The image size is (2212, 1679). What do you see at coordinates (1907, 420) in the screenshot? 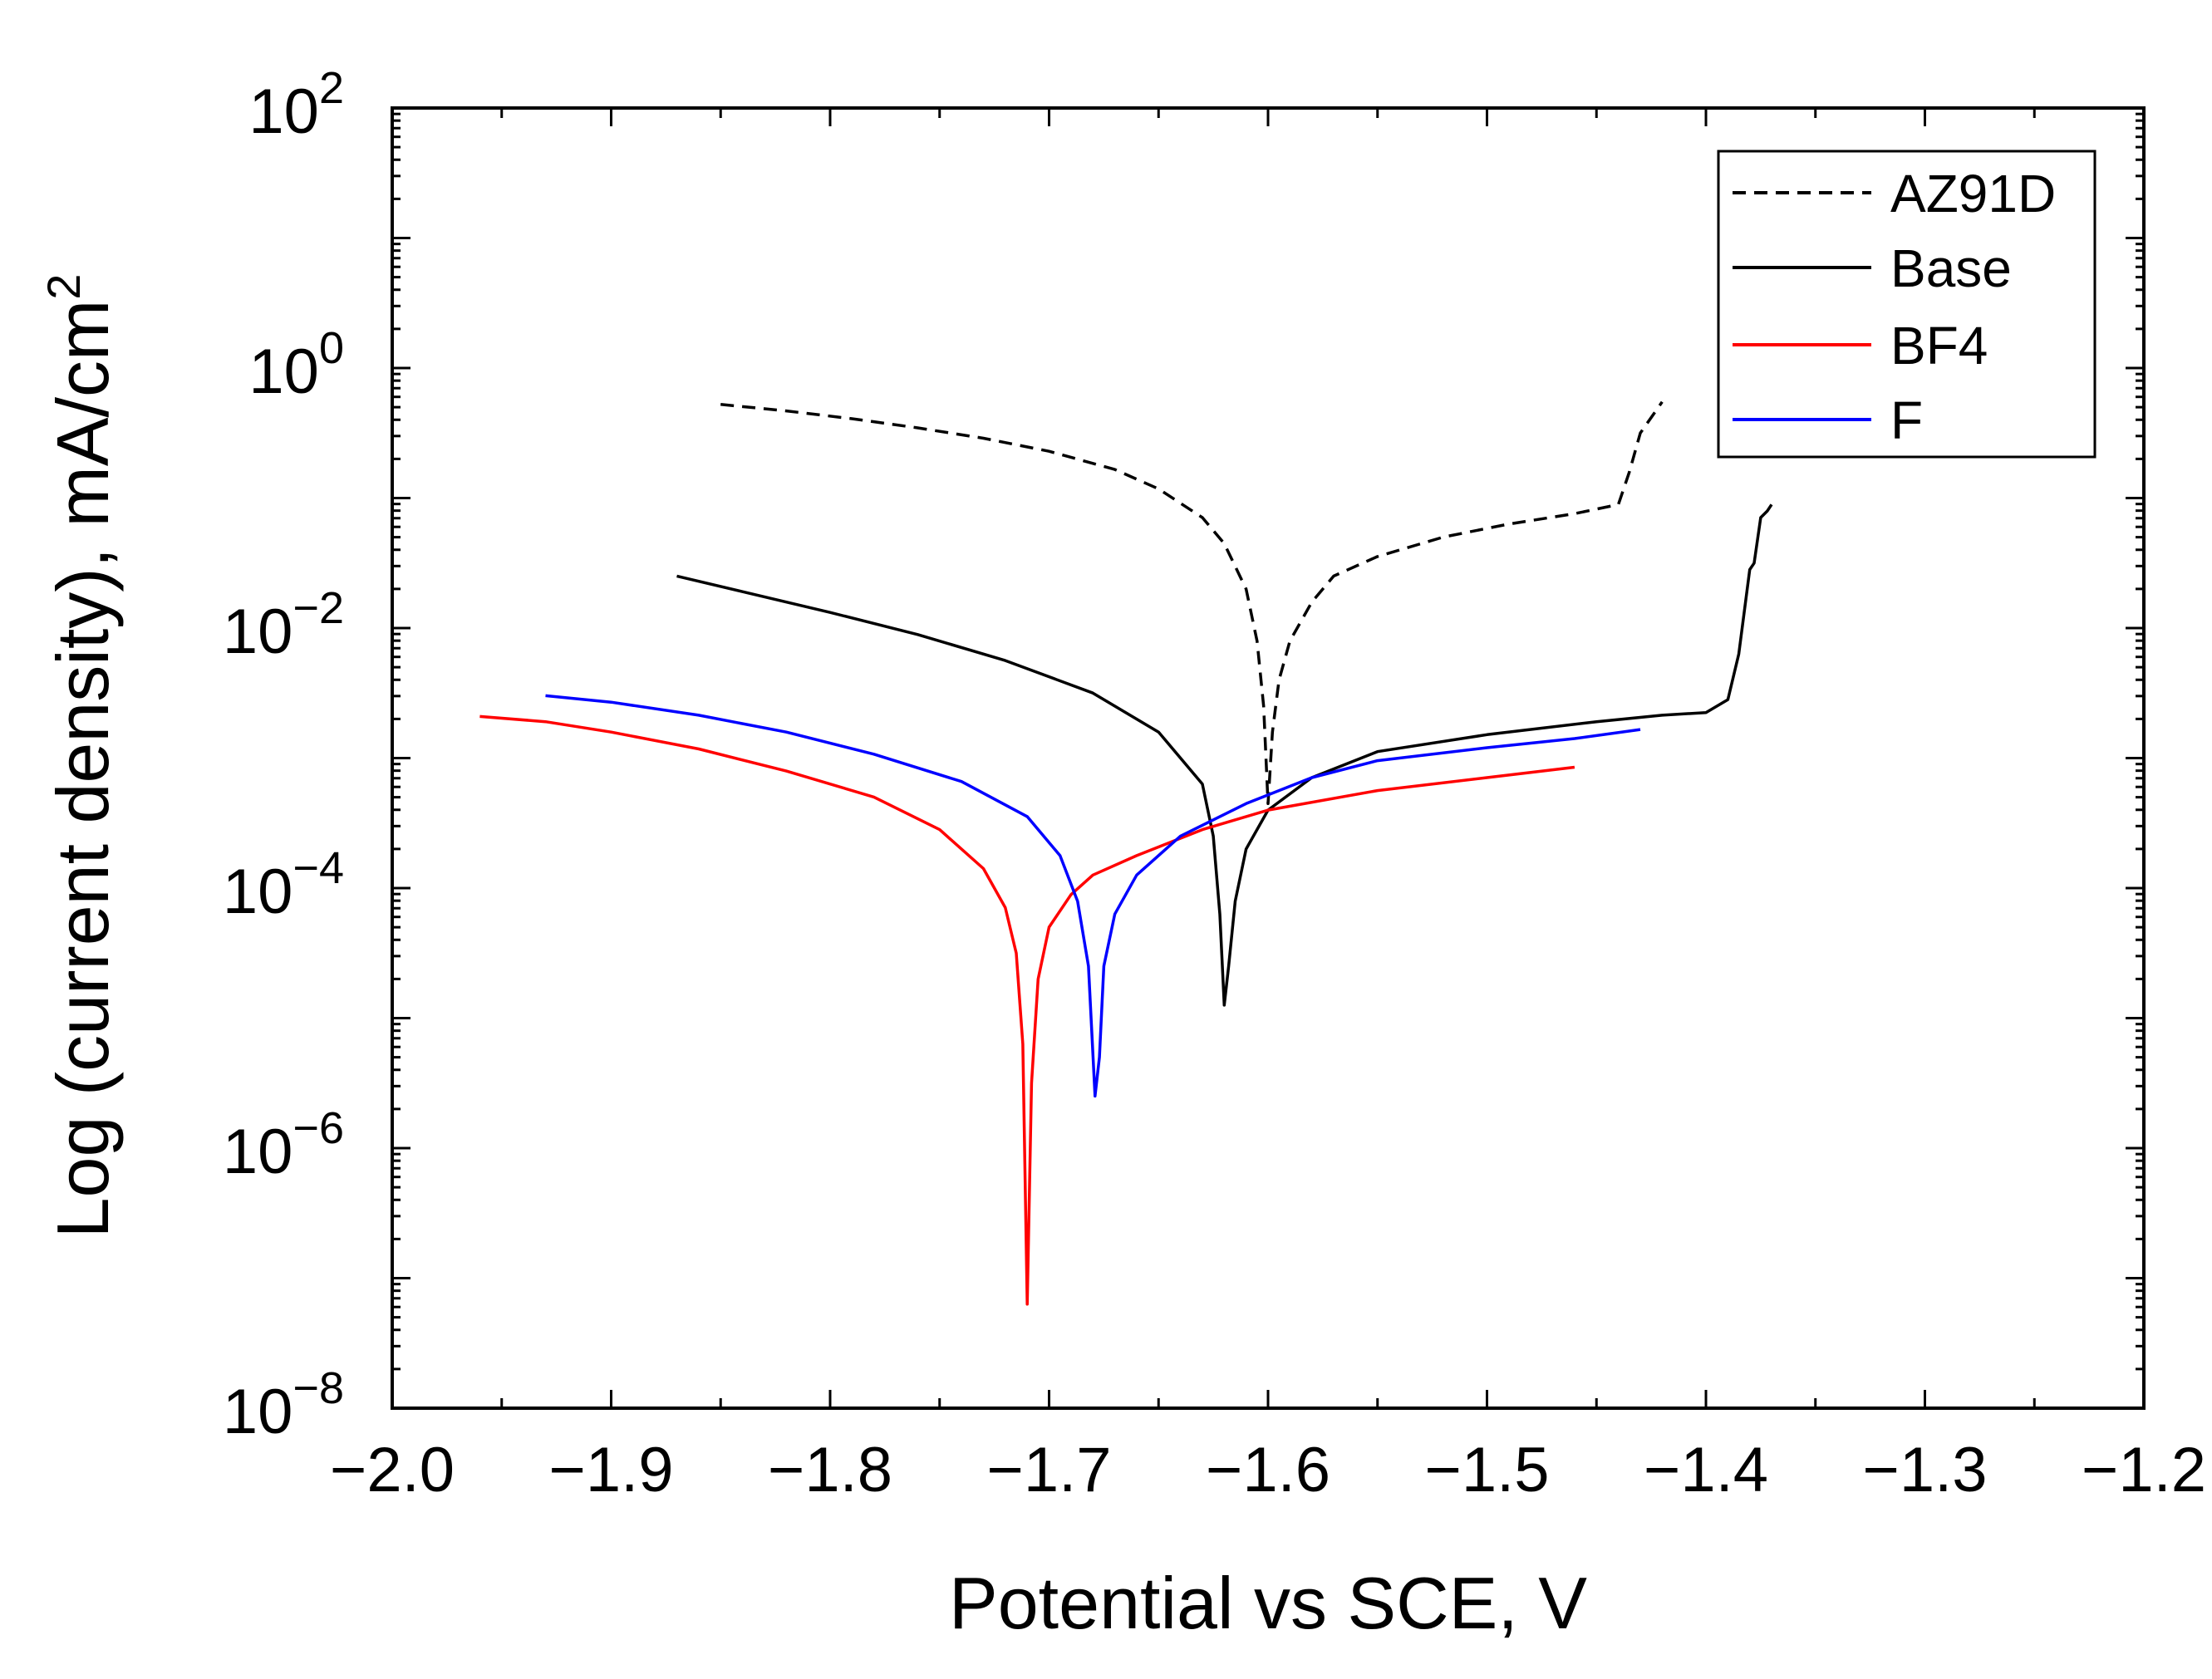
I see `legend-label-f: F` at bounding box center [1907, 420].